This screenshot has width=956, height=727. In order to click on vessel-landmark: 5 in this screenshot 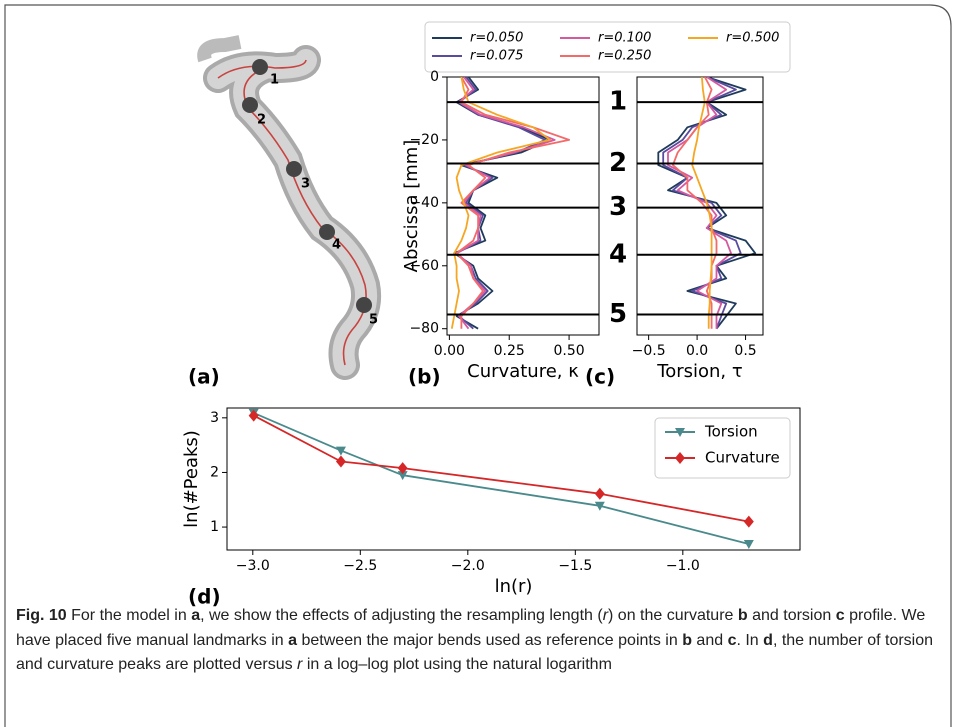, I will do `click(373, 320)`.